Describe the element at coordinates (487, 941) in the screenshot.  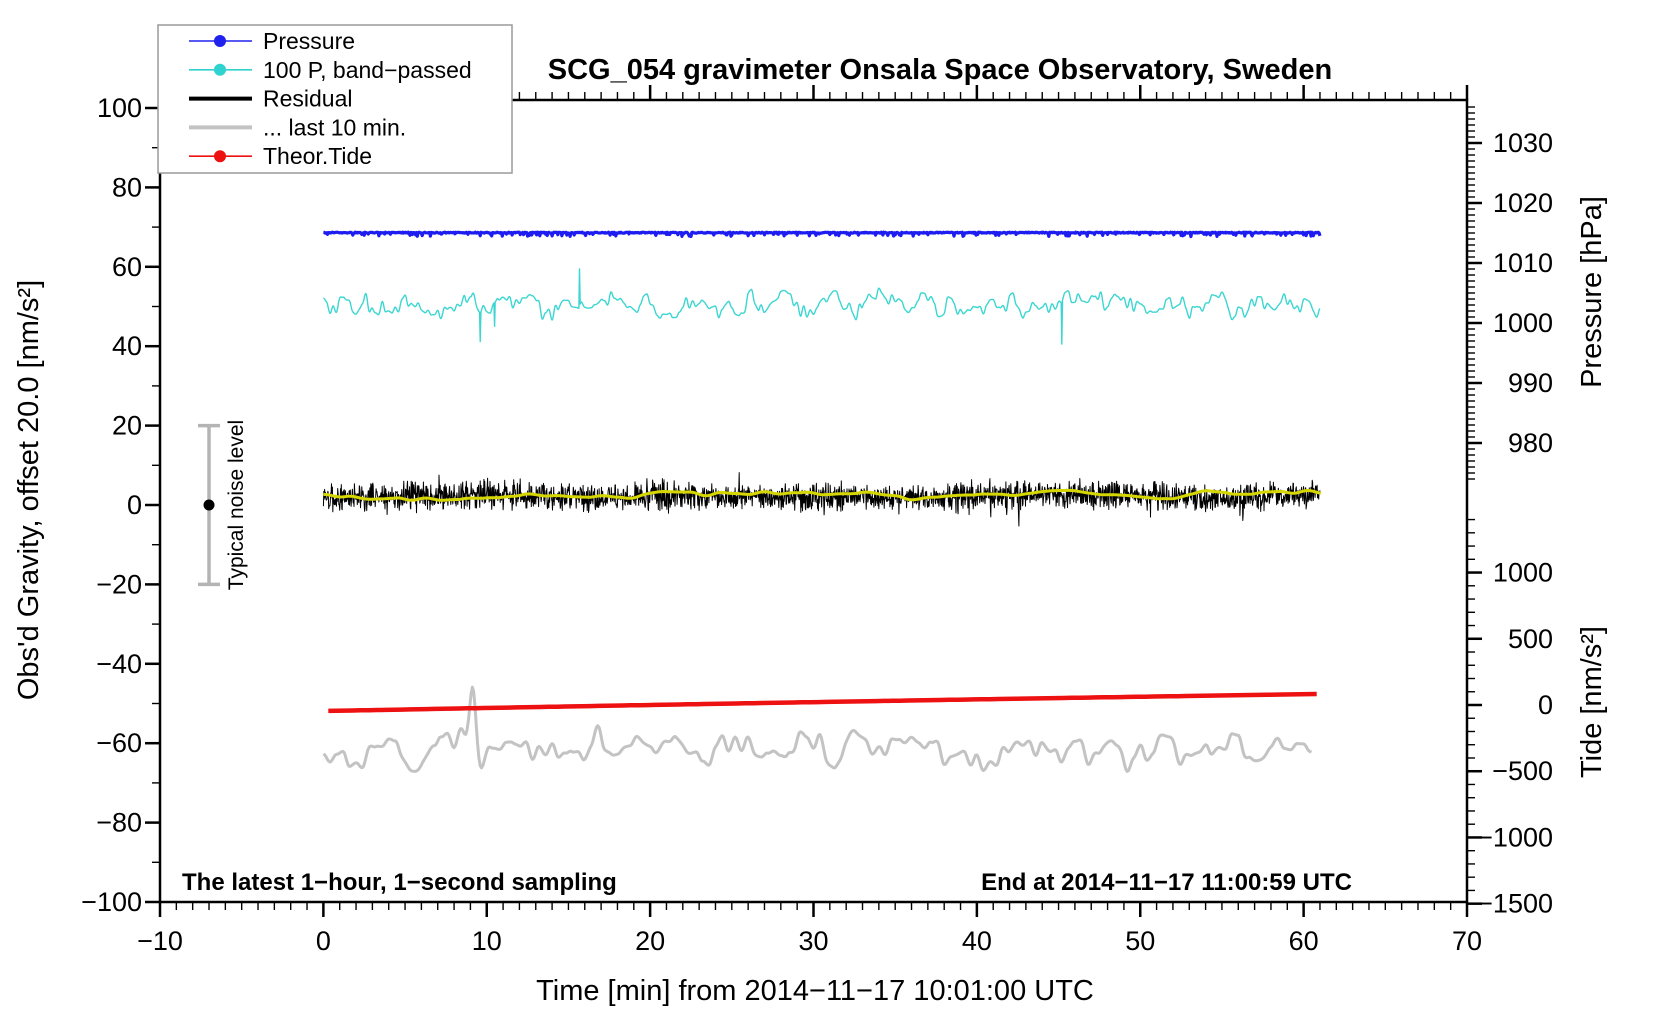
I see `x-tick-label: 10` at that location.